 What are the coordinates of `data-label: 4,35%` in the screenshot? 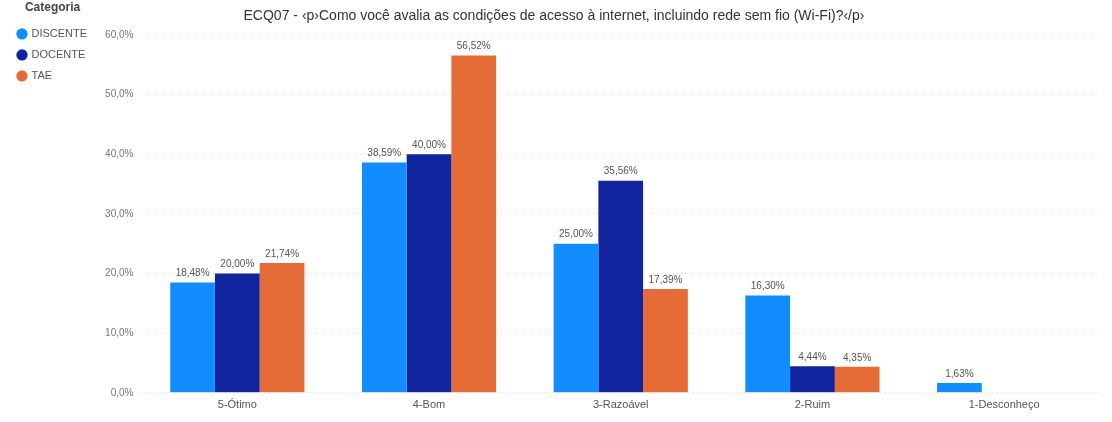 It's located at (857, 357).